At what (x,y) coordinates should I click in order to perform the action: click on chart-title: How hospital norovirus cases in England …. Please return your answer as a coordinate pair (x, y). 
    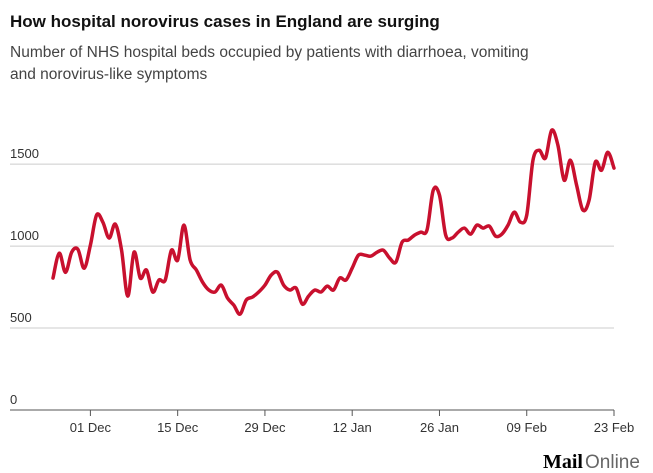
    Looking at the image, I should click on (225, 21).